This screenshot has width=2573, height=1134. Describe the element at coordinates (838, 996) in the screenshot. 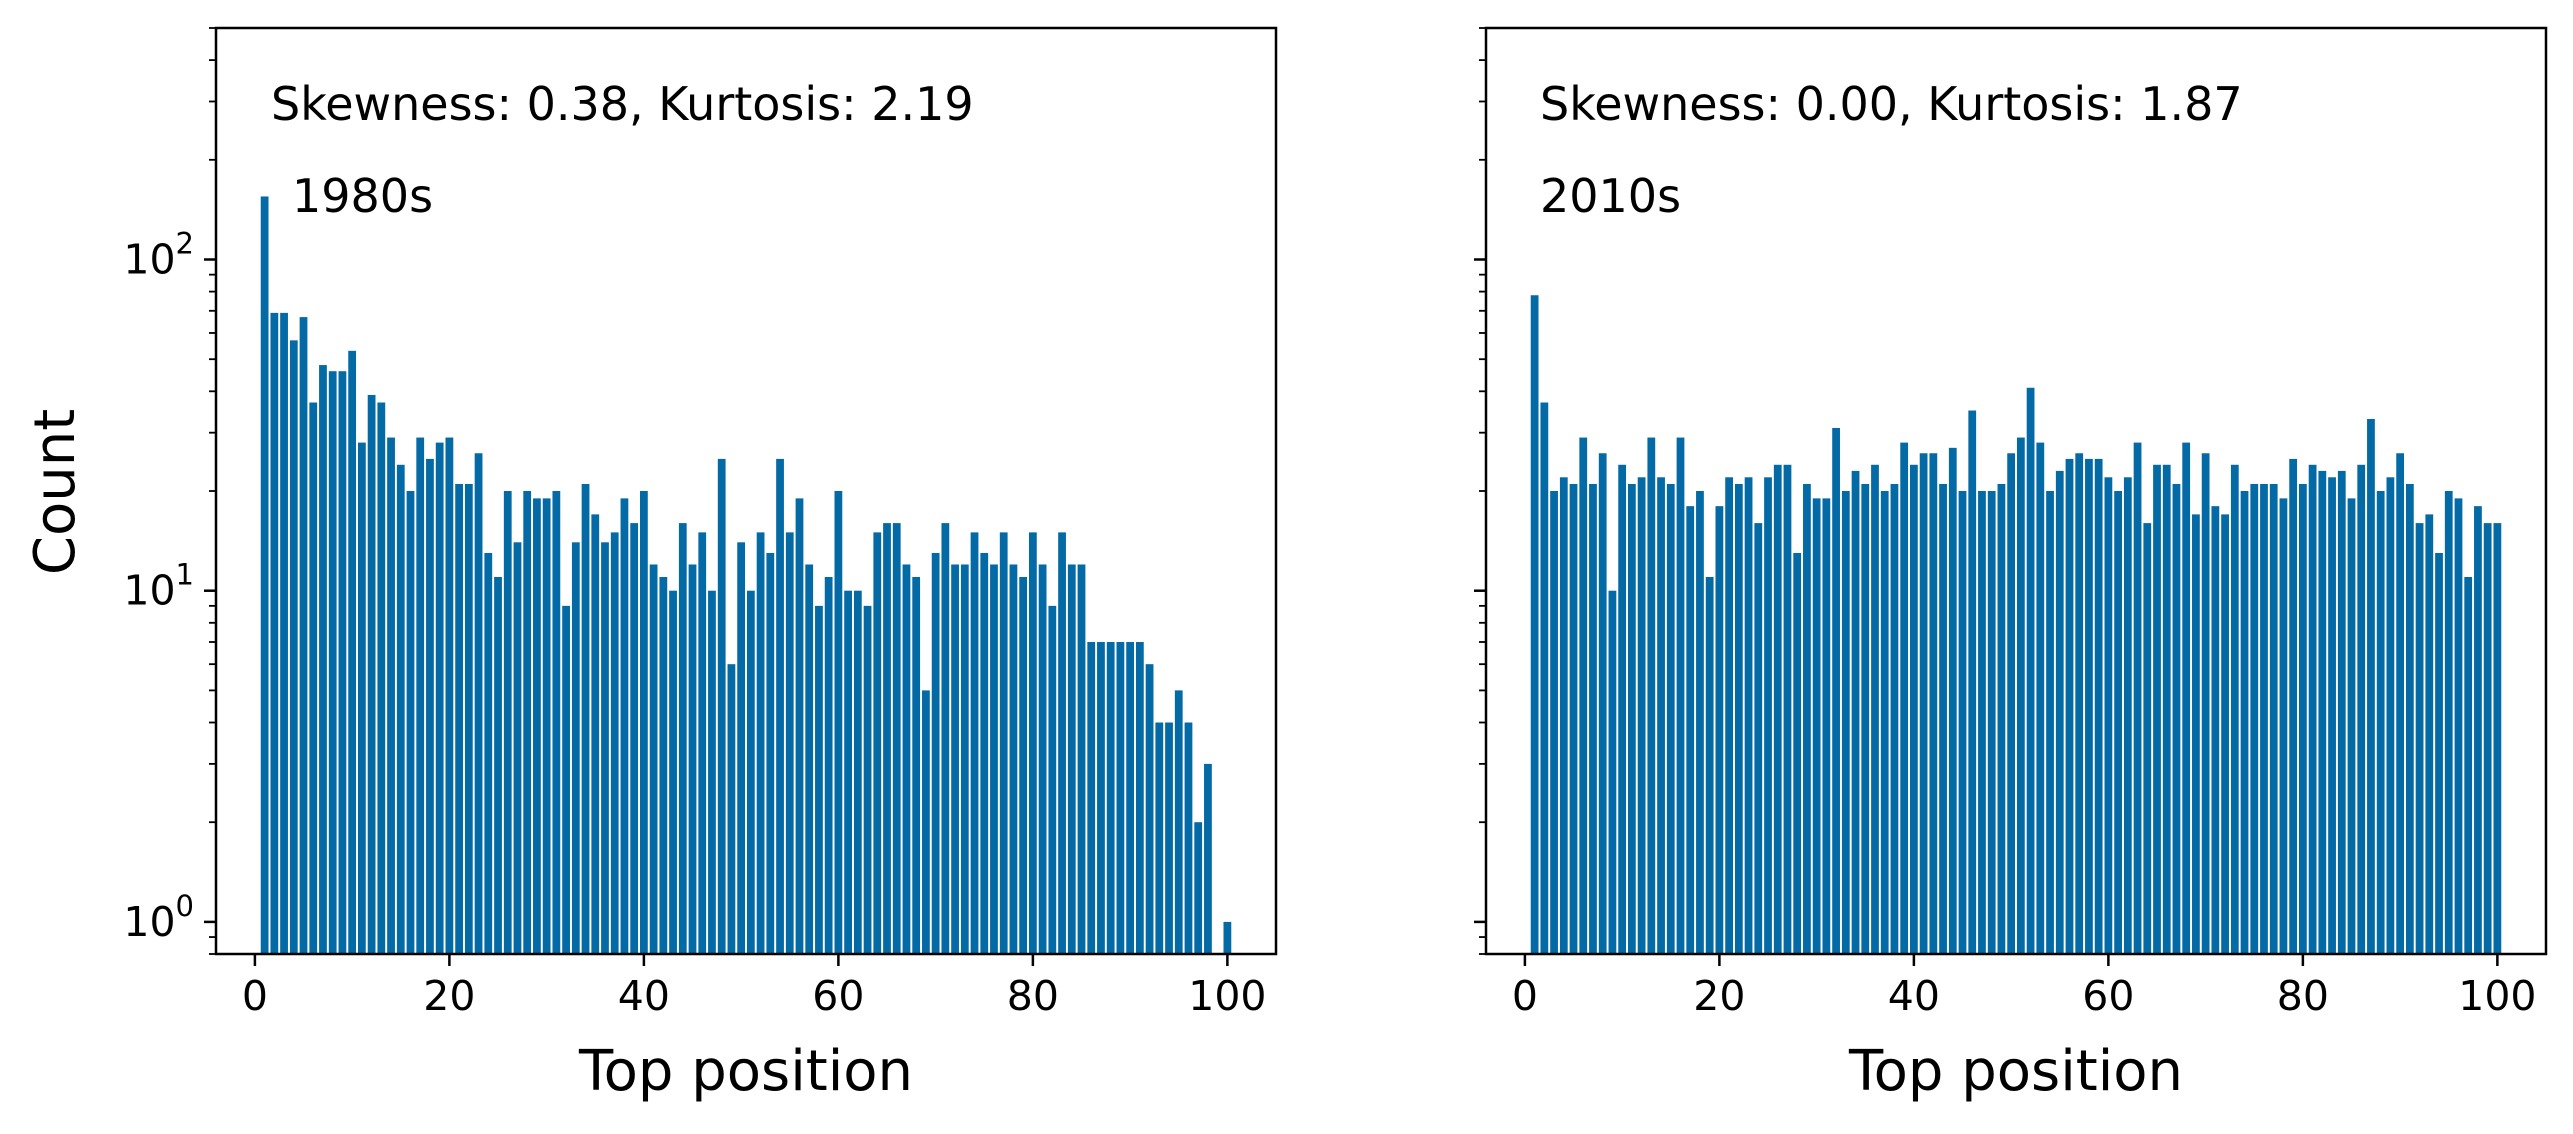

I see `x-tick-label: 60` at that location.